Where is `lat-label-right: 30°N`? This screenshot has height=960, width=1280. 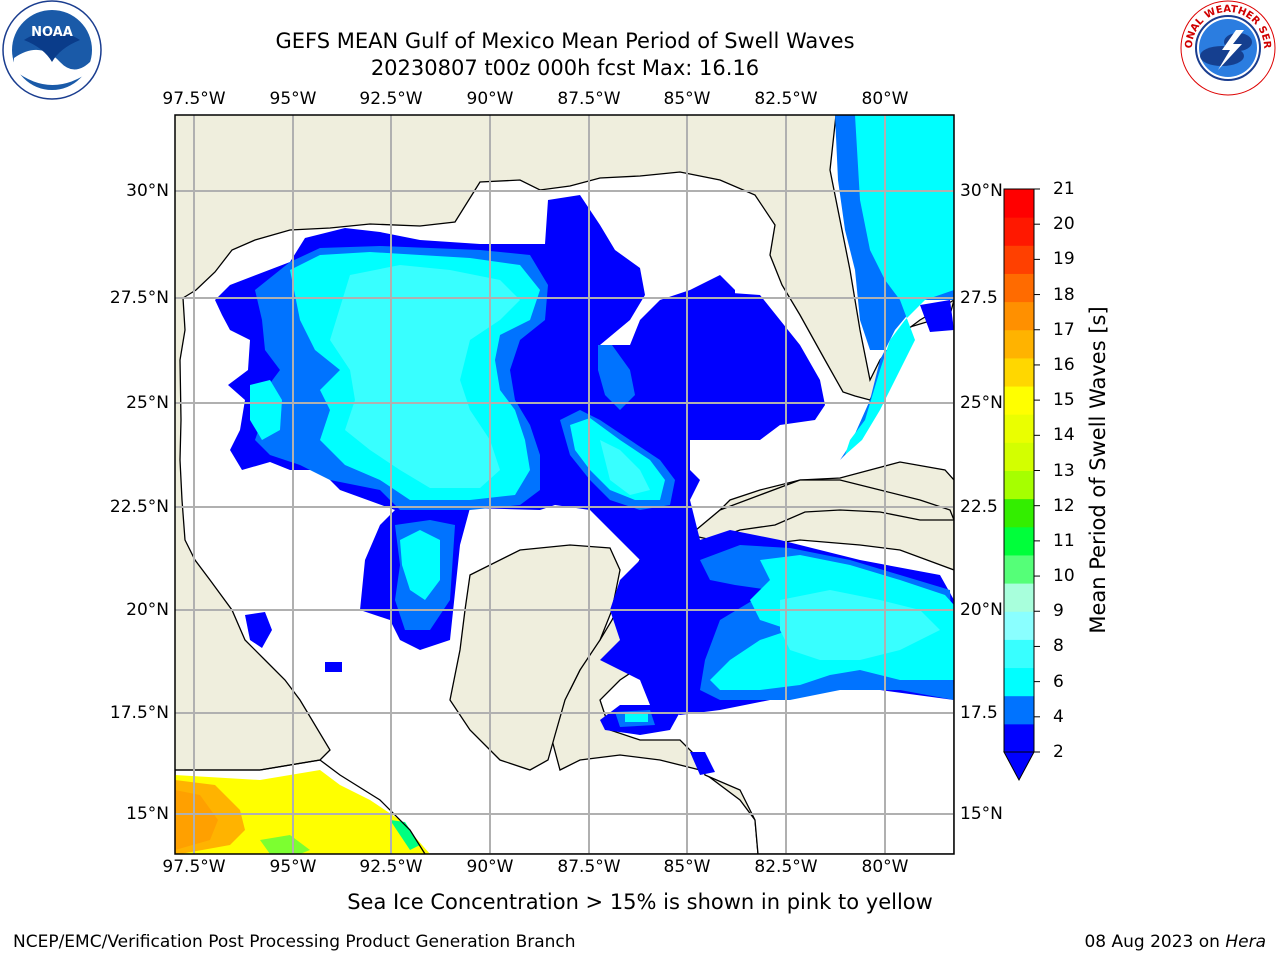
lat-label-right: 30°N is located at coordinates (981, 191).